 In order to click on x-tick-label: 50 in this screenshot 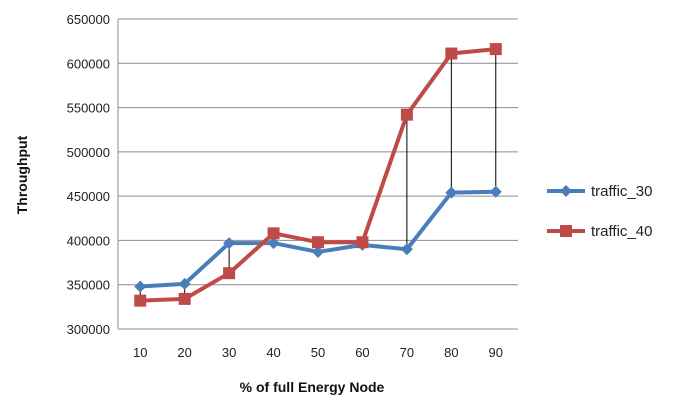, I will do `click(318, 352)`.